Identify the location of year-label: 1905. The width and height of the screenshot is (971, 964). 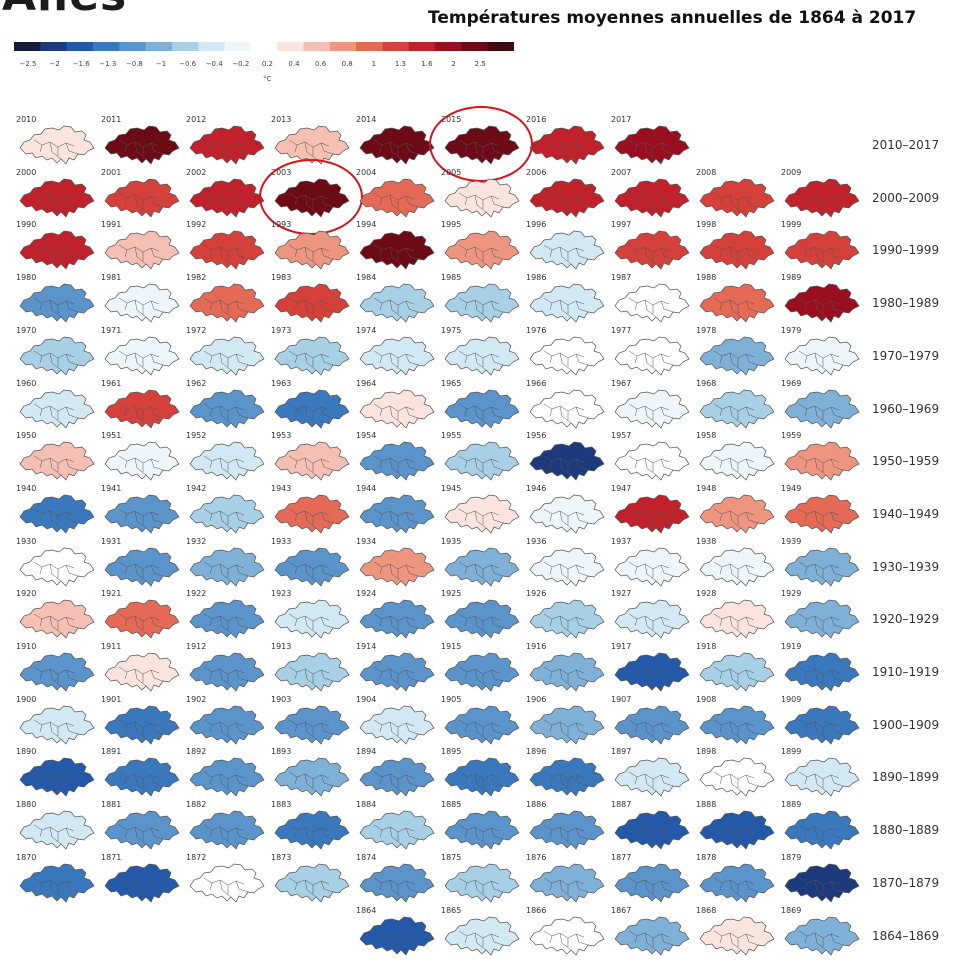
(451, 699).